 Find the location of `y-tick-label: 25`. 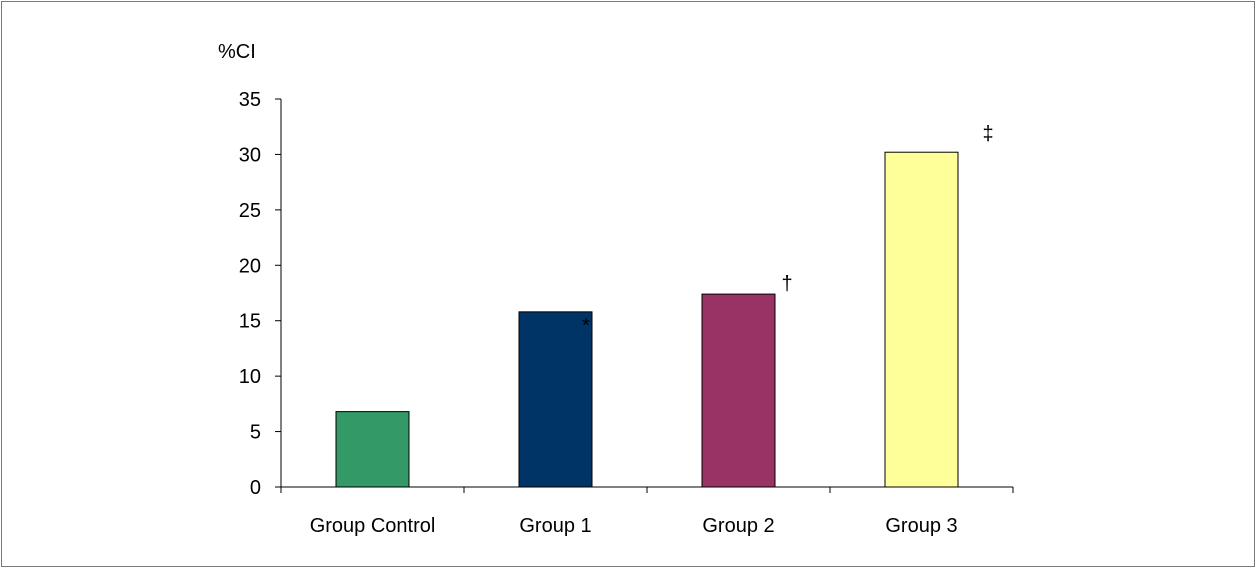

y-tick-label: 25 is located at coordinates (250, 211).